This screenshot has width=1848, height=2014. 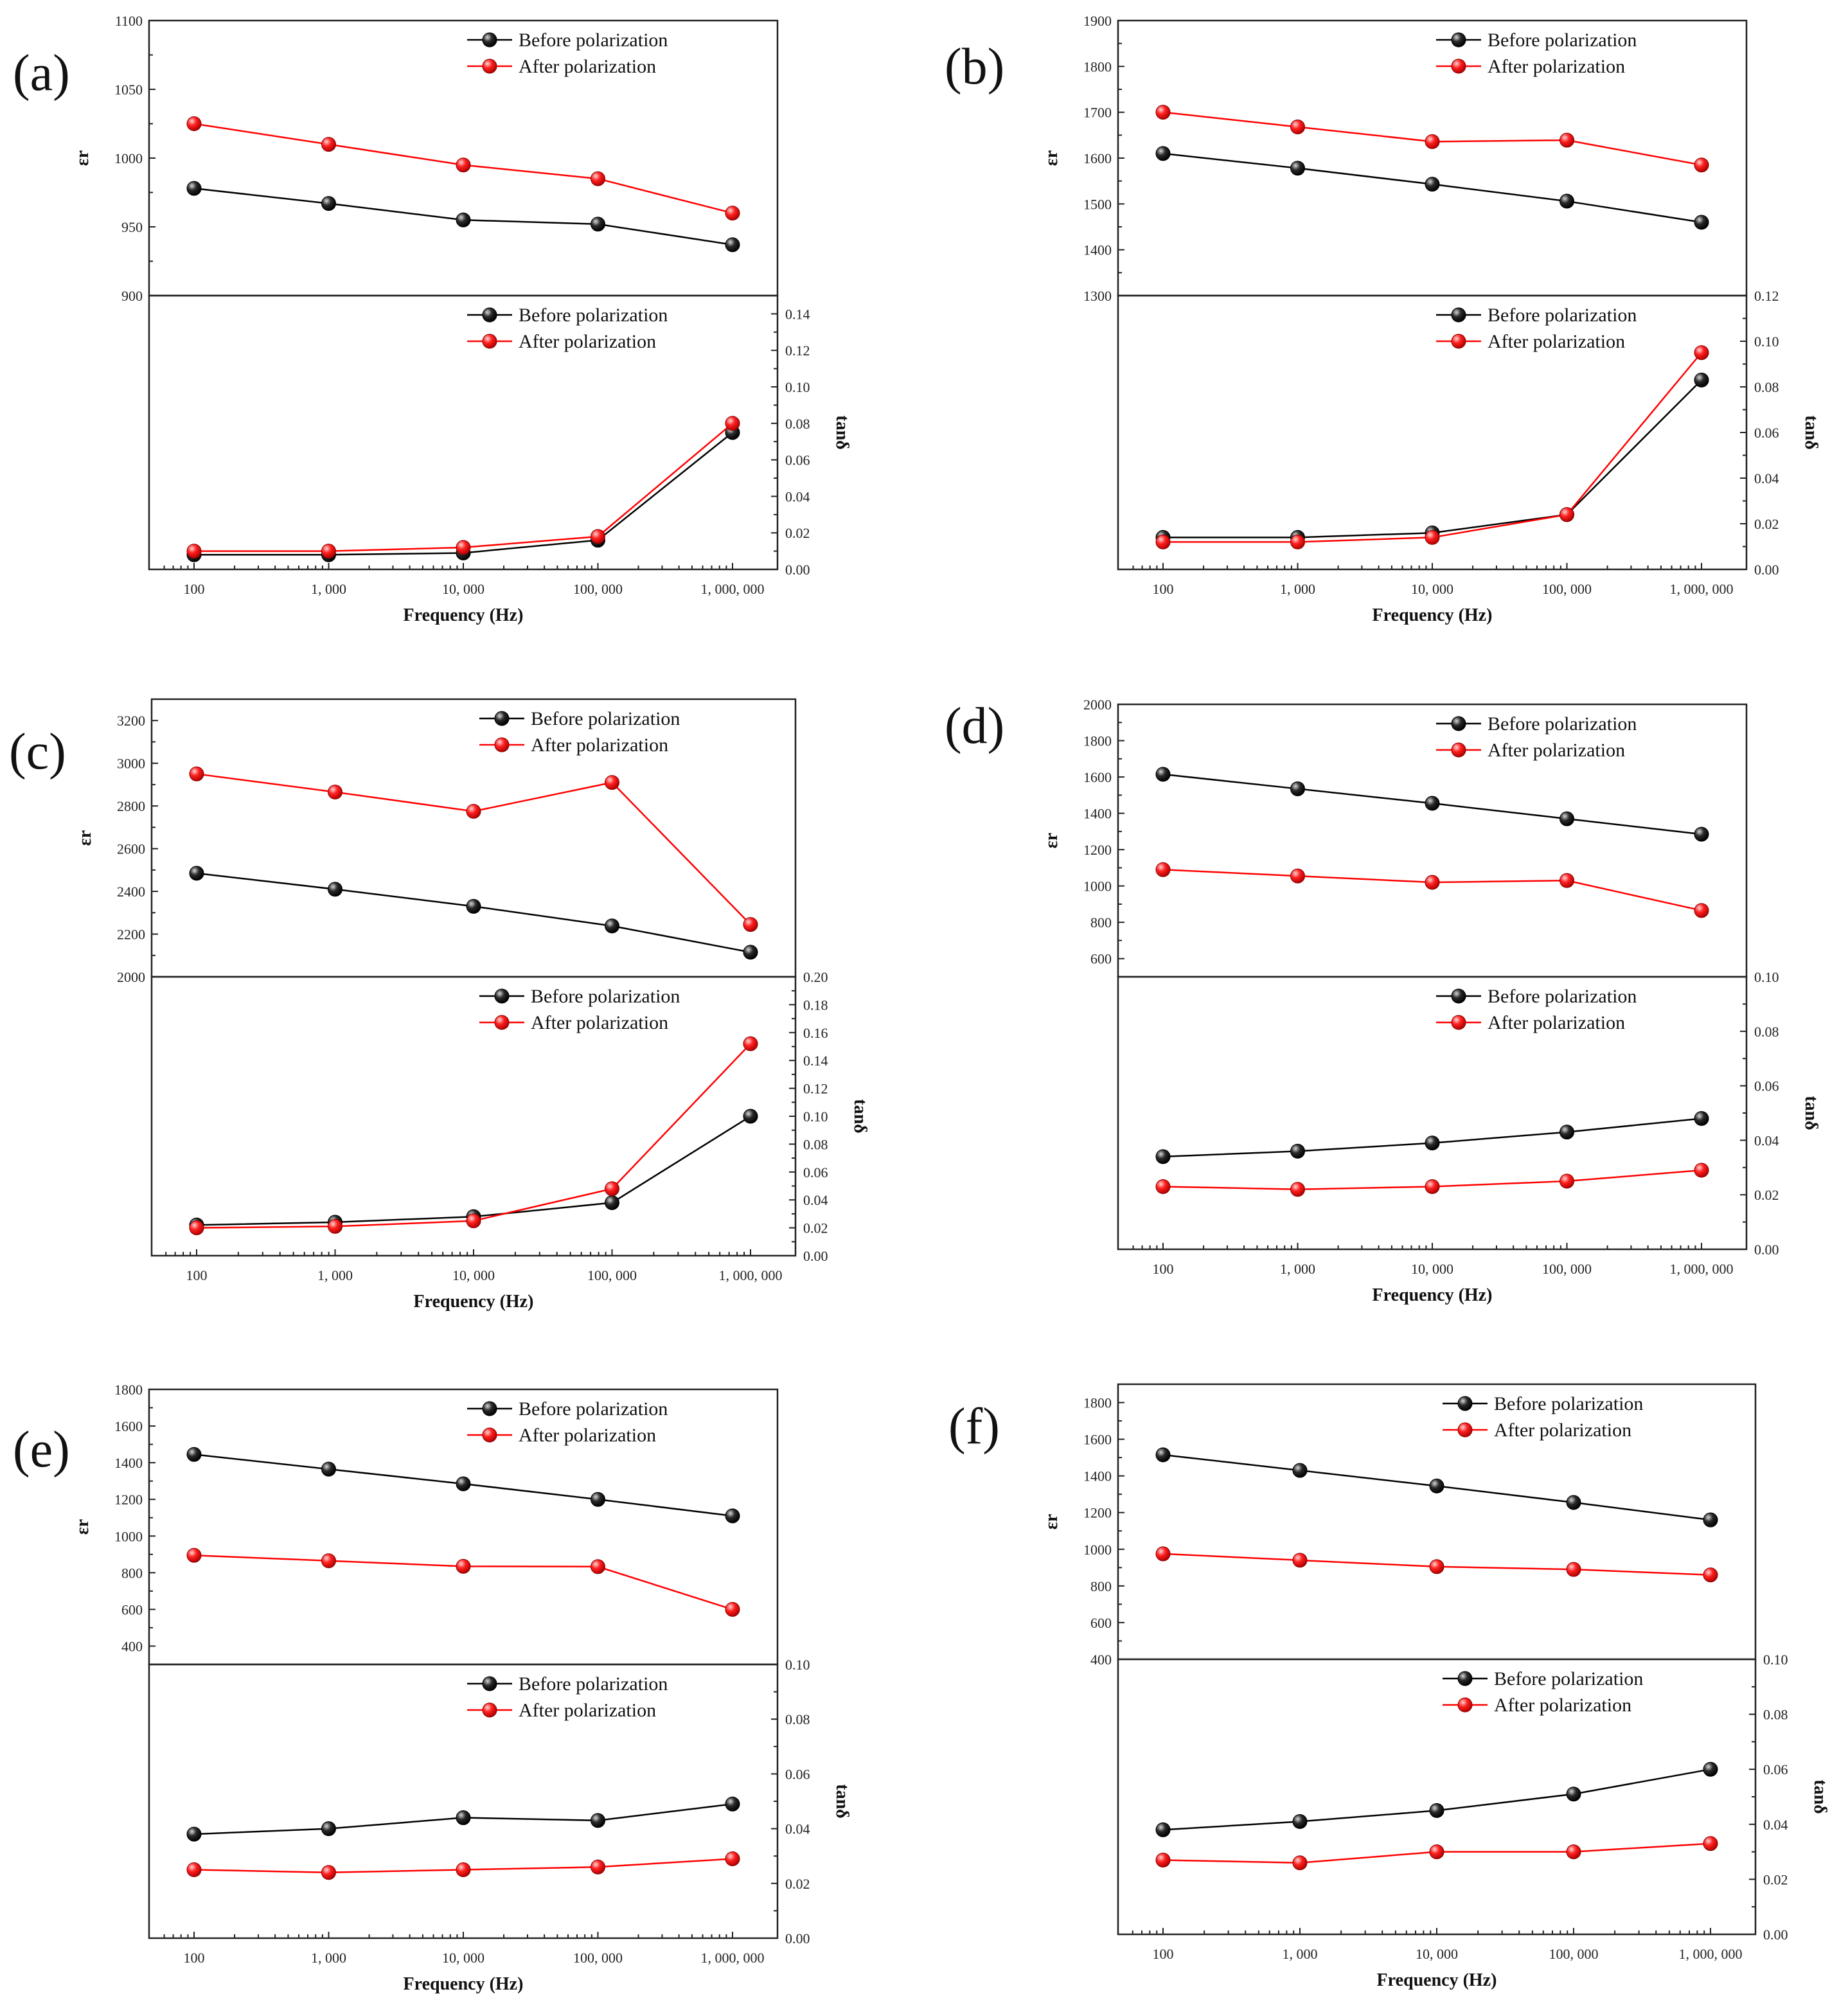 What do you see at coordinates (463, 1801) in the screenshot?
I see `bottom-plot-frame` at bounding box center [463, 1801].